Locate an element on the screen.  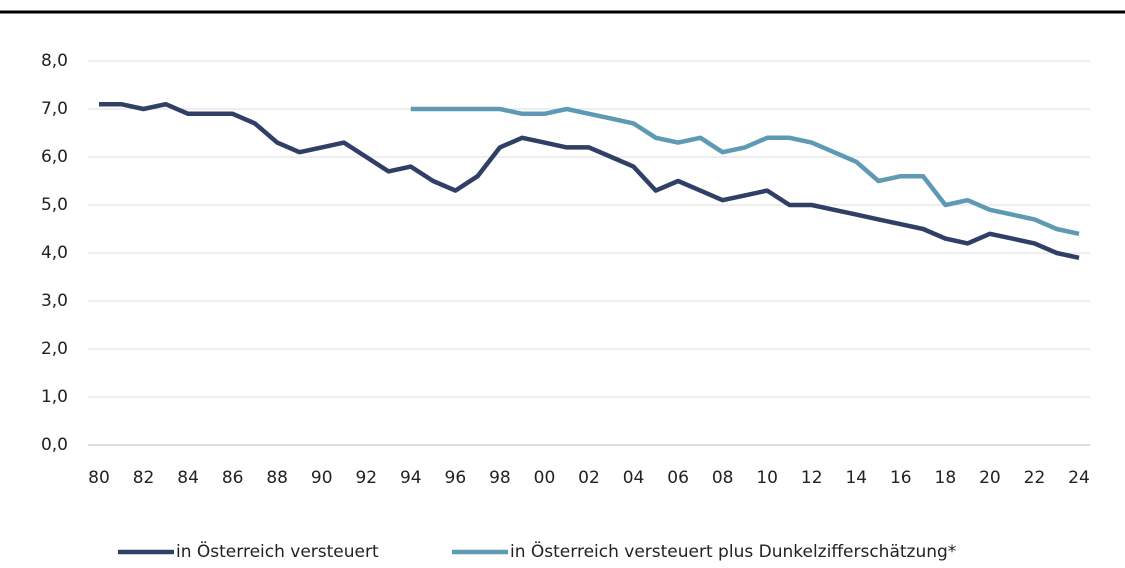
x-tick-label: 14 is located at coordinates (856, 478).